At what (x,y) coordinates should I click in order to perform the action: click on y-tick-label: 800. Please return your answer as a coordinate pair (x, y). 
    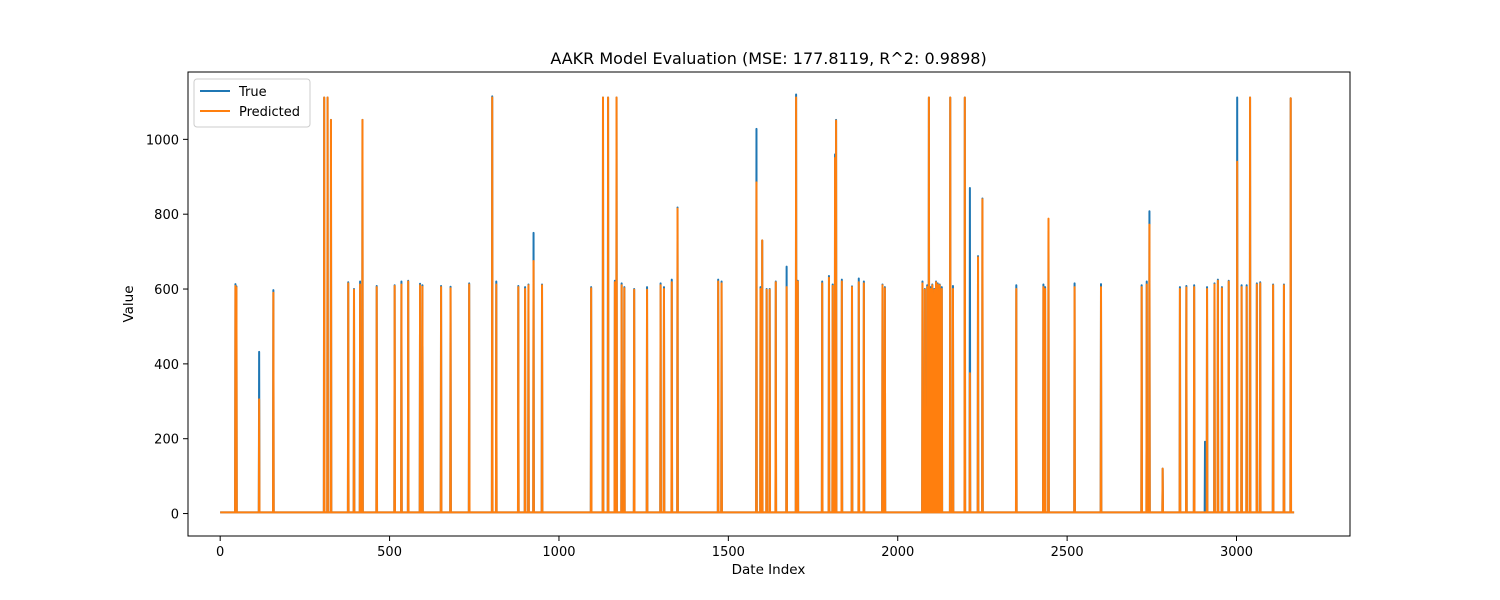
    Looking at the image, I should click on (166, 215).